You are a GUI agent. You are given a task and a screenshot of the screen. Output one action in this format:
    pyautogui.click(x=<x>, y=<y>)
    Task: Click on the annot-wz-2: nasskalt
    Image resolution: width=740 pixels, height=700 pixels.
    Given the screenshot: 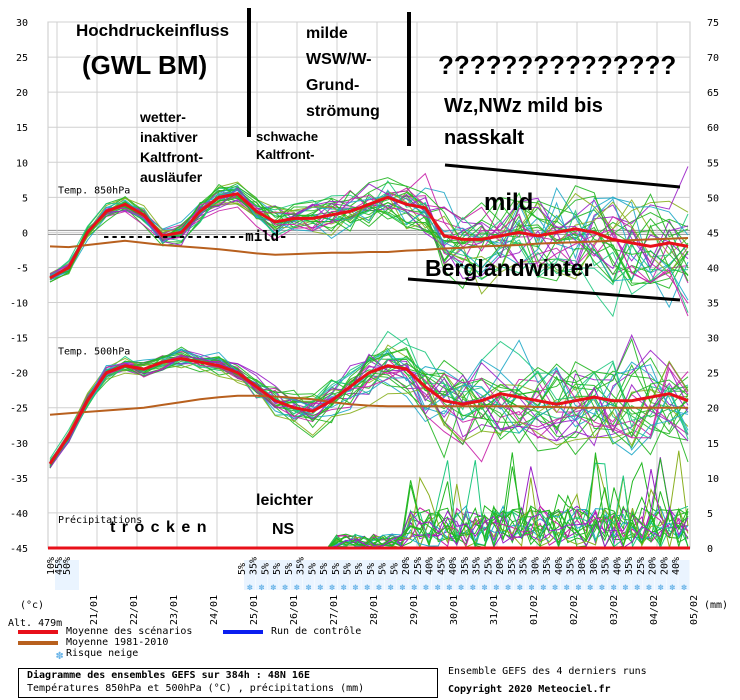 What is the action you would take?
    pyautogui.click(x=484, y=138)
    